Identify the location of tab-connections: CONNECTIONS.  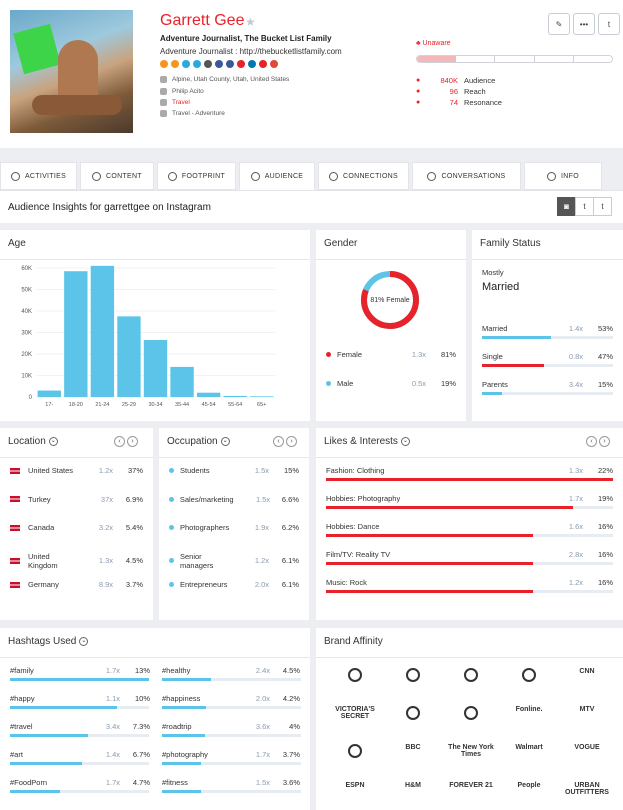
(363, 176).